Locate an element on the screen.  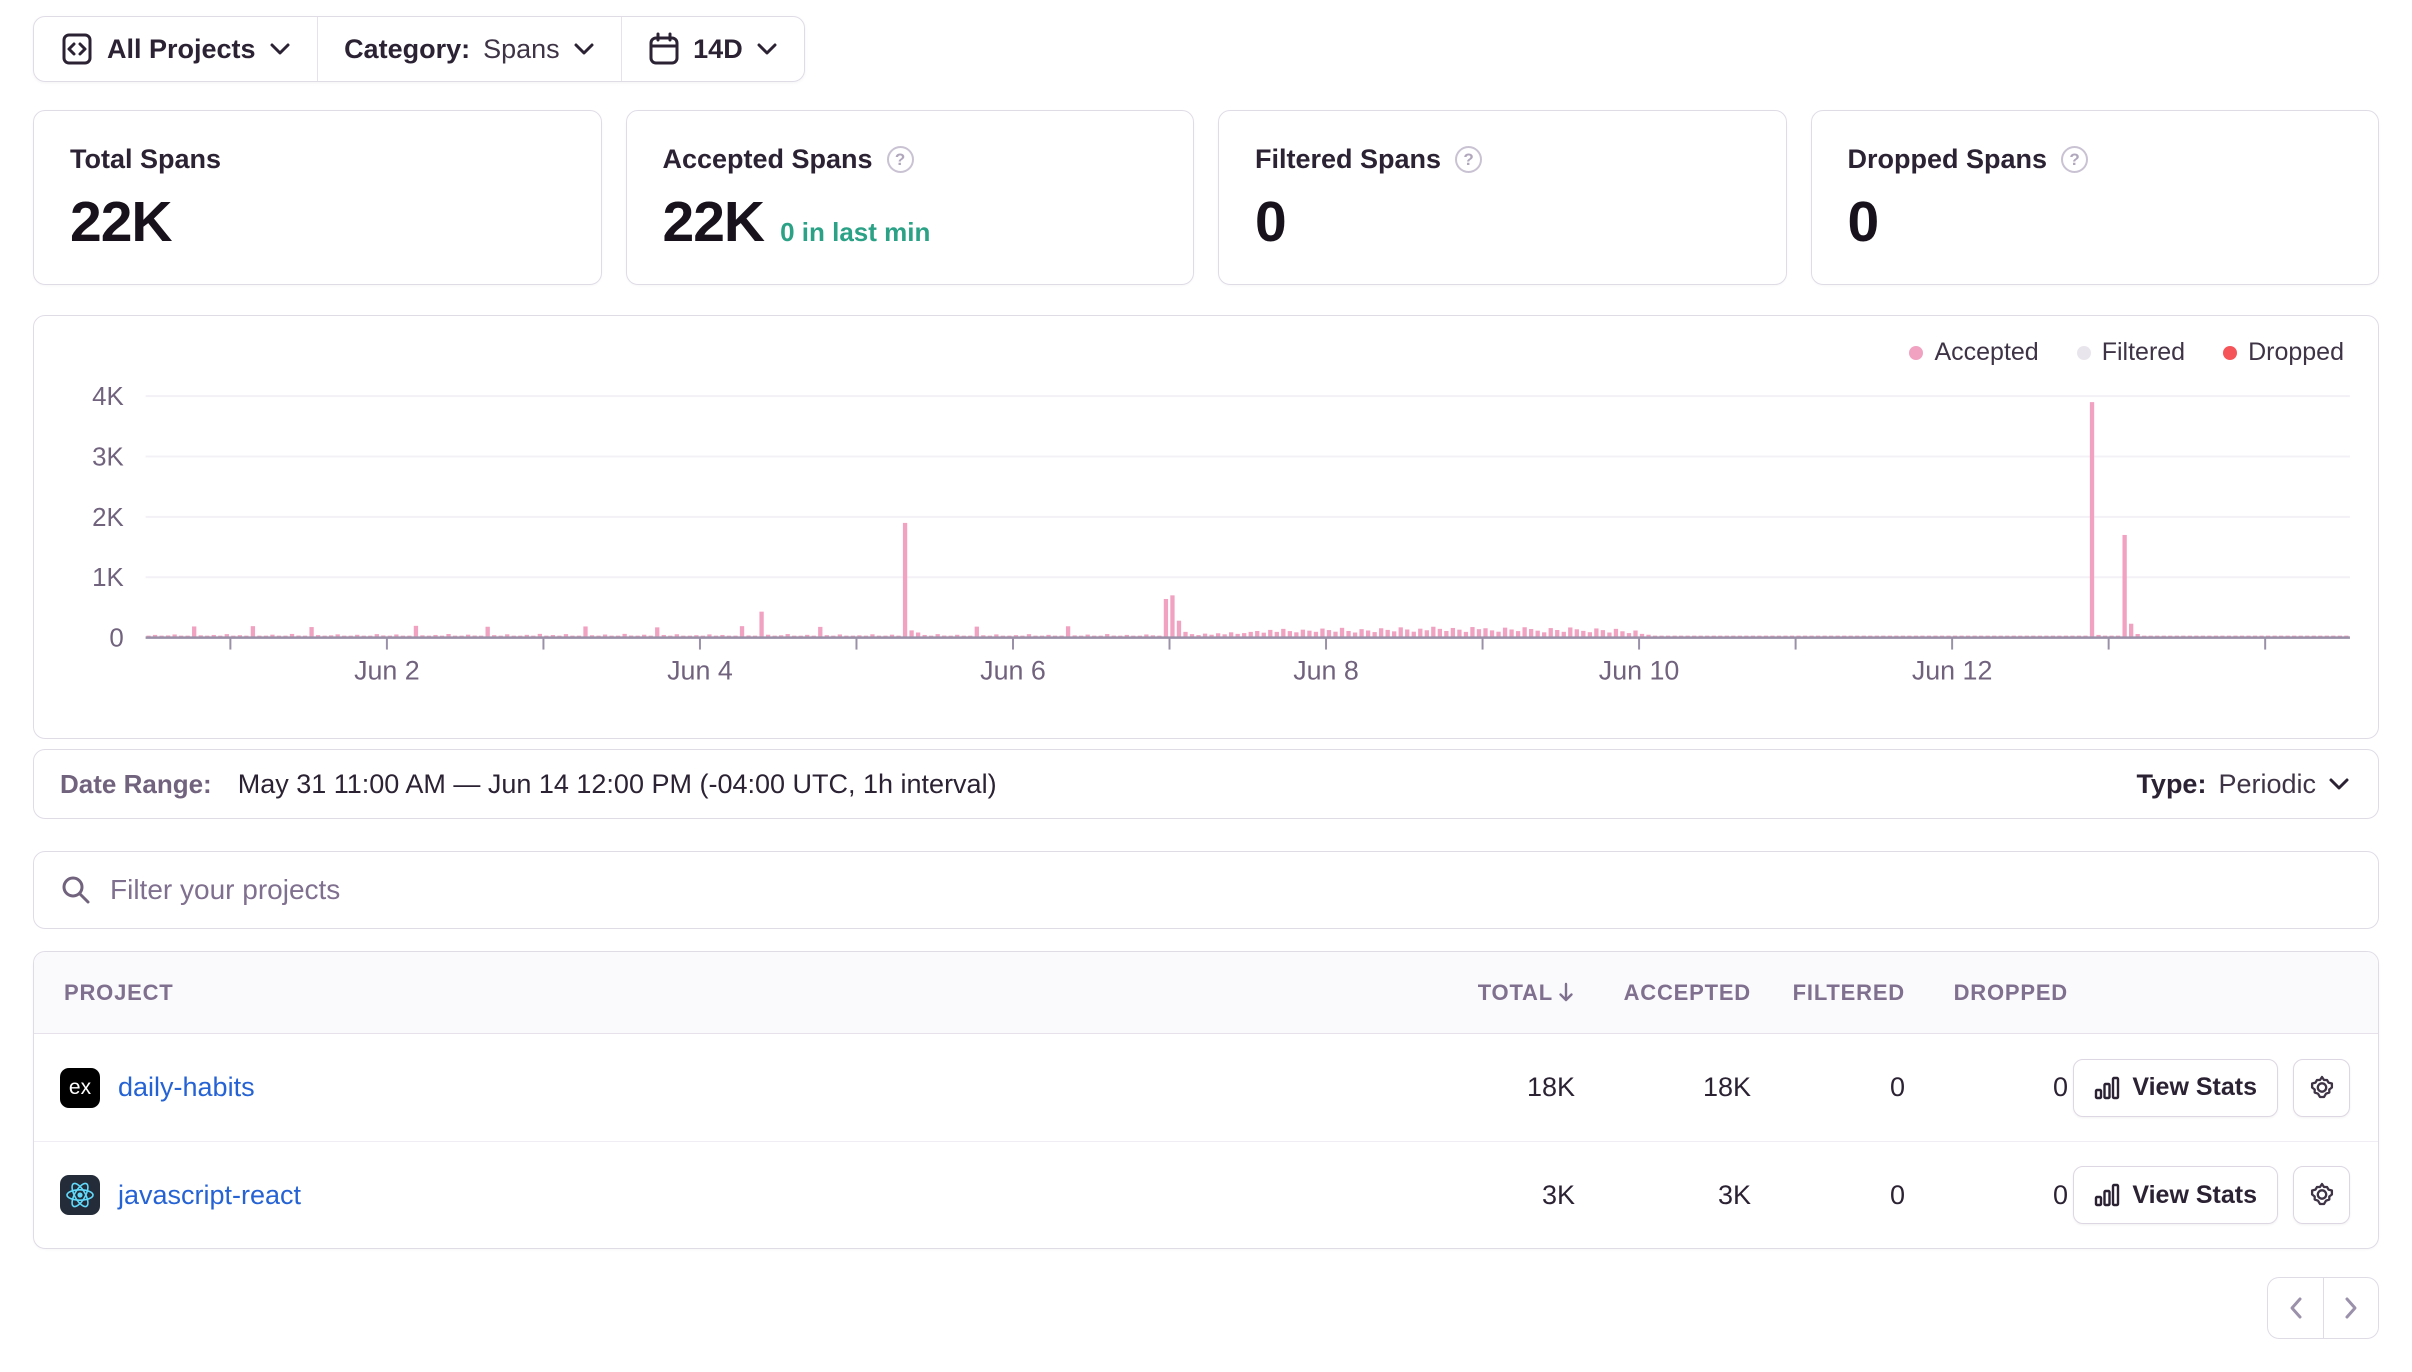
date-period-value: 14D is located at coordinates (718, 48).